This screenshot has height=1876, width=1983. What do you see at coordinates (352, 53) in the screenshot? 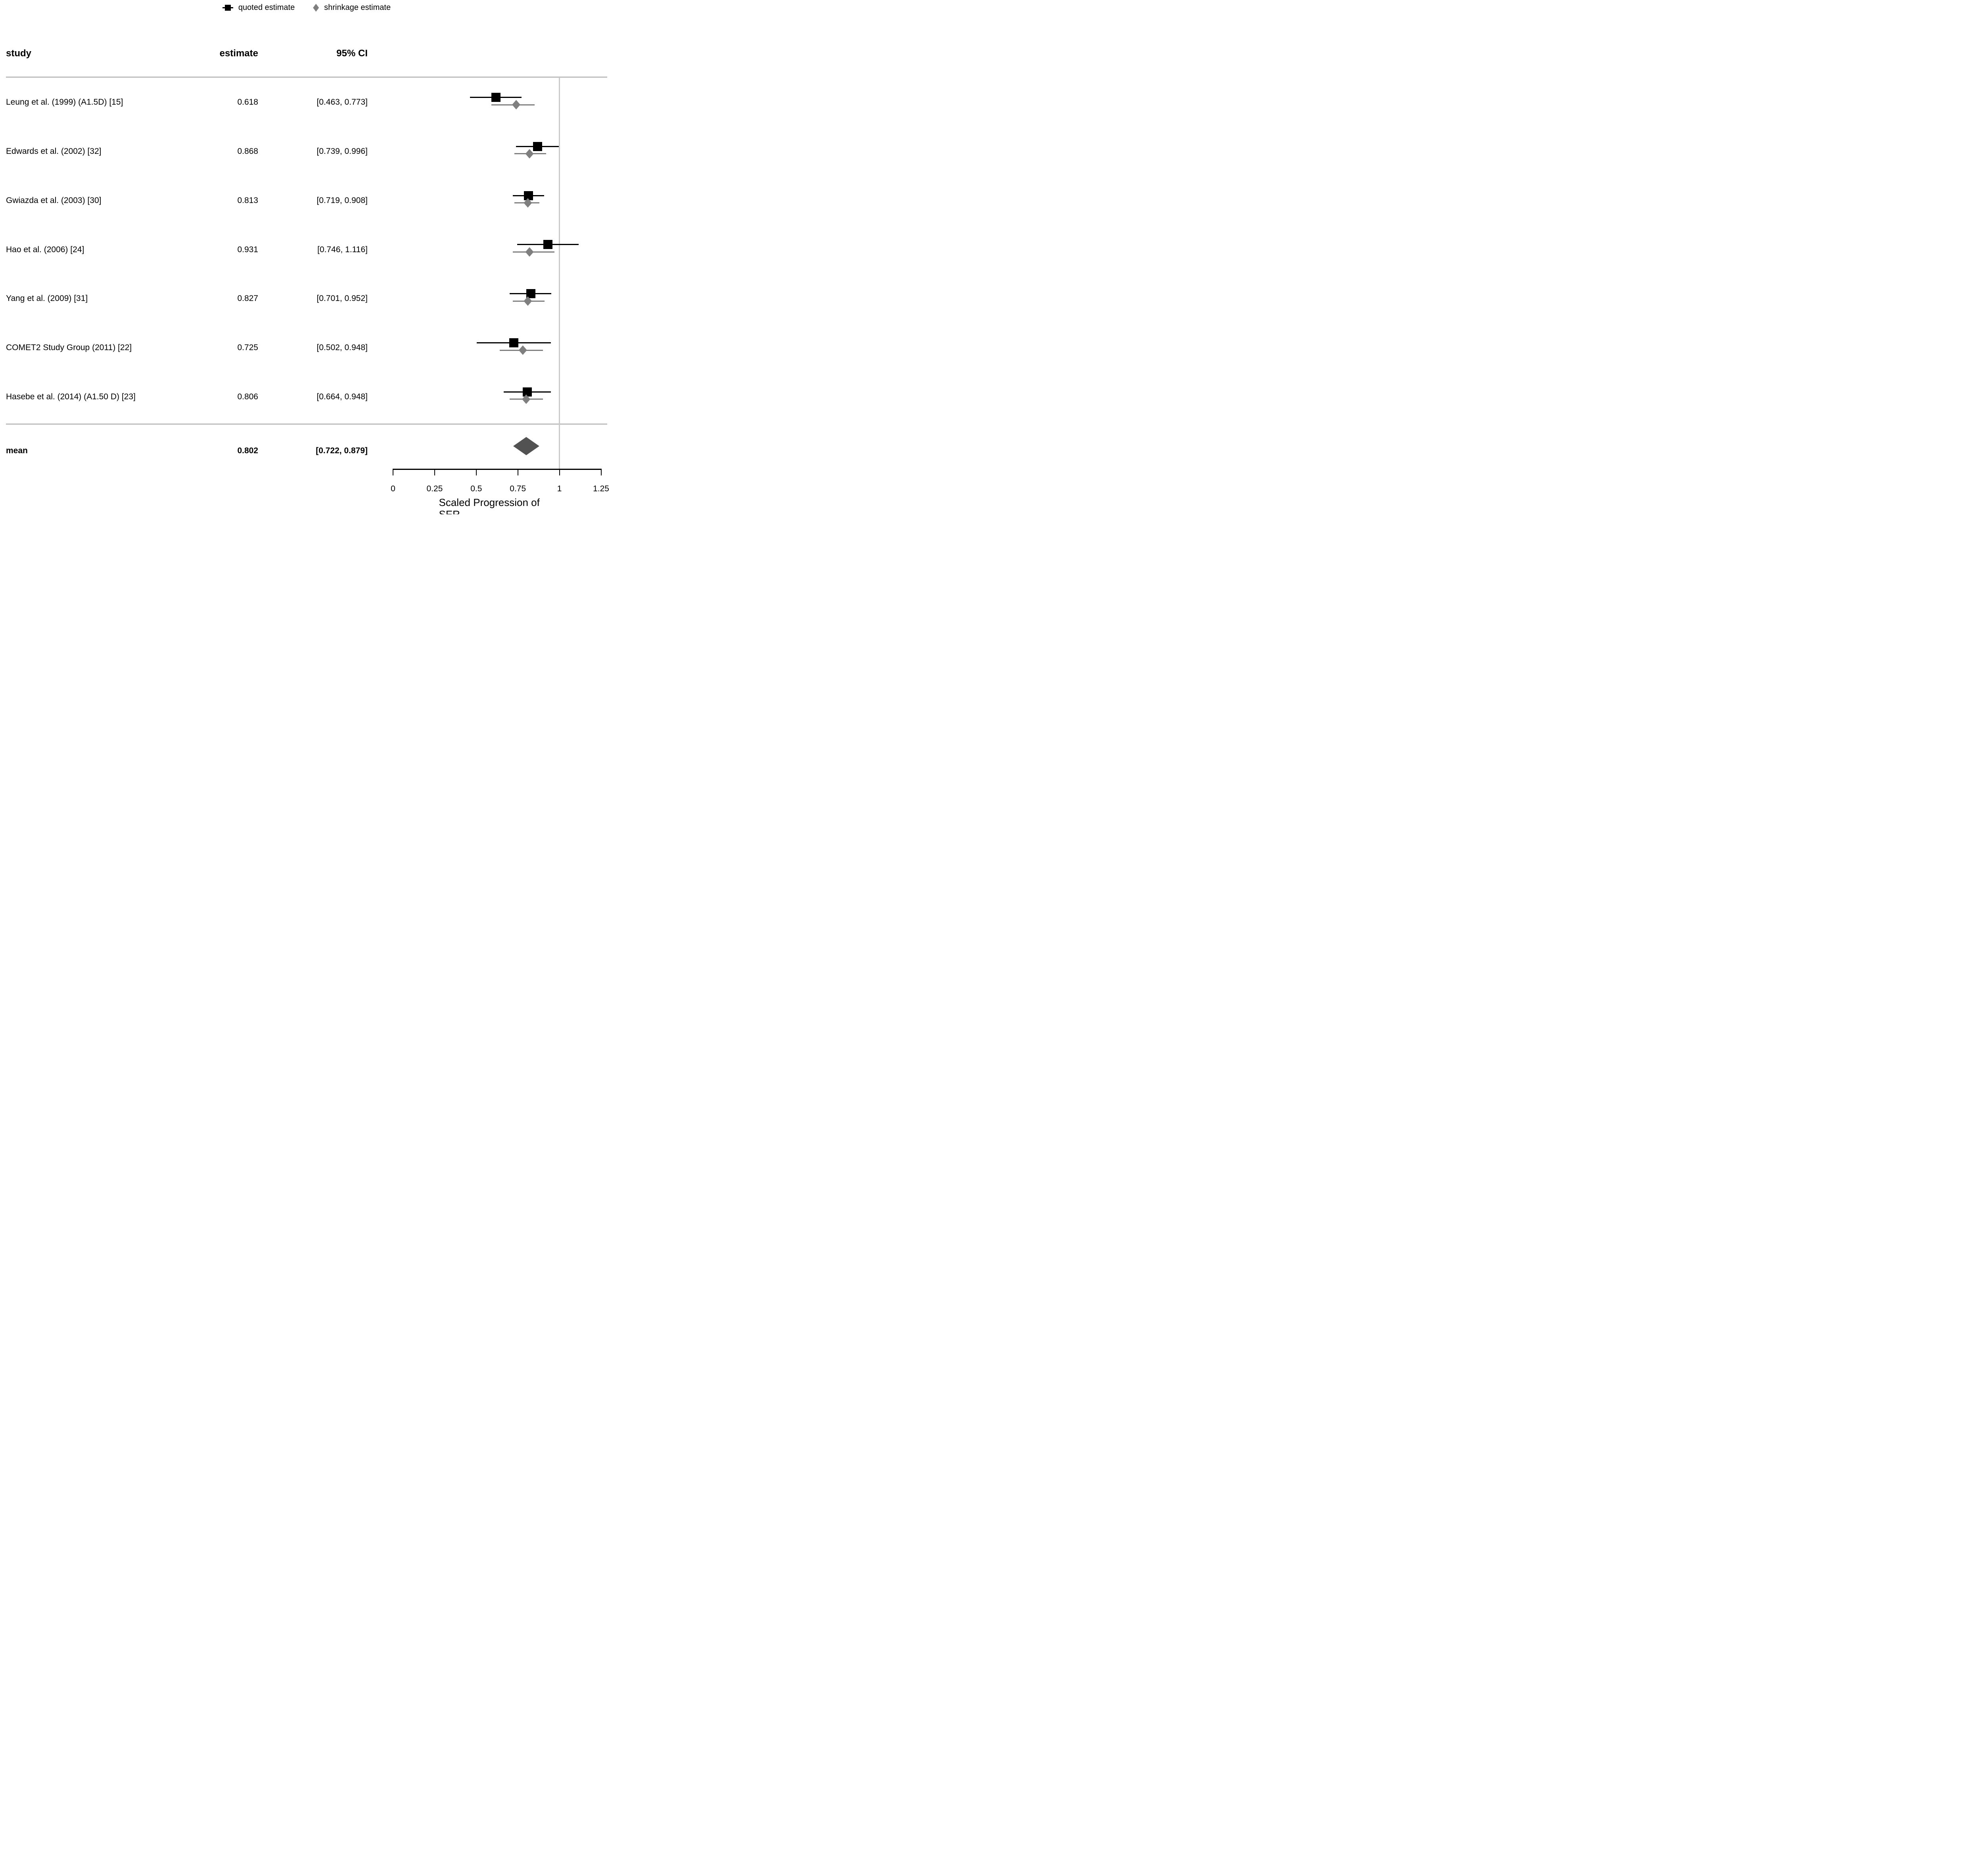
I see `column-header-ci: 95% CI` at bounding box center [352, 53].